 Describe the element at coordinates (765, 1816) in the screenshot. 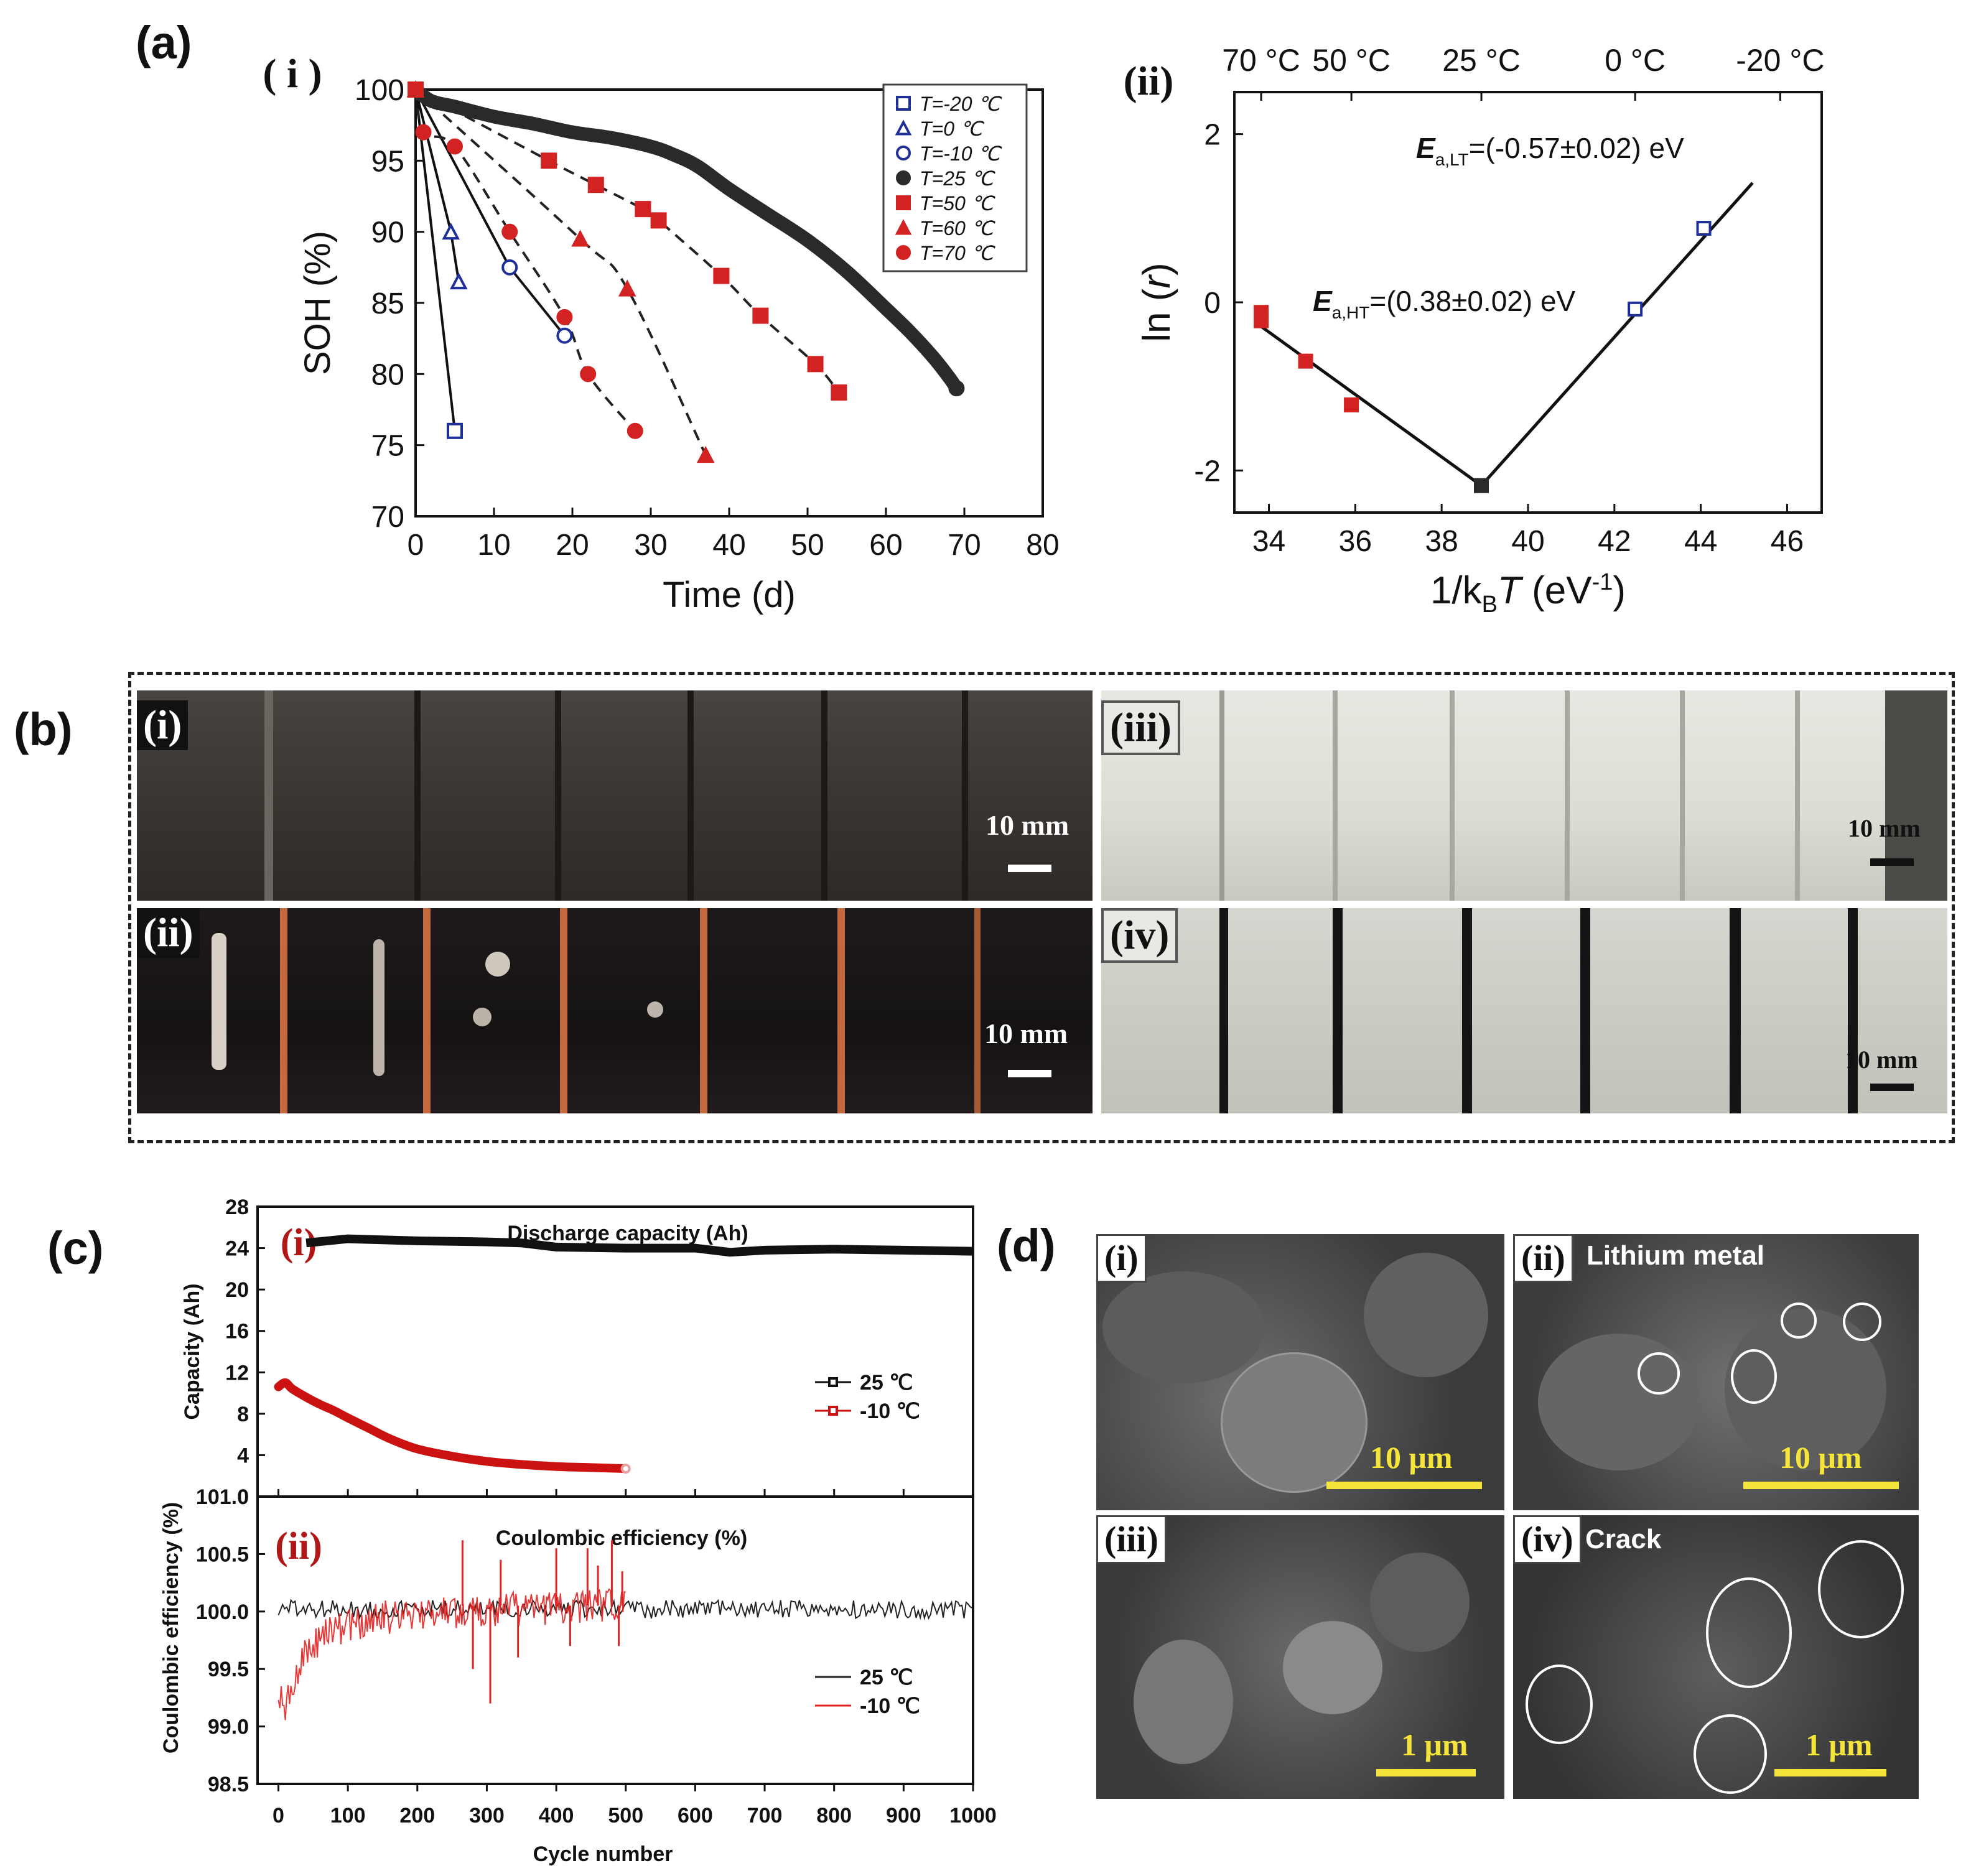

I see `c-ii-x-tick-label: 700` at that location.